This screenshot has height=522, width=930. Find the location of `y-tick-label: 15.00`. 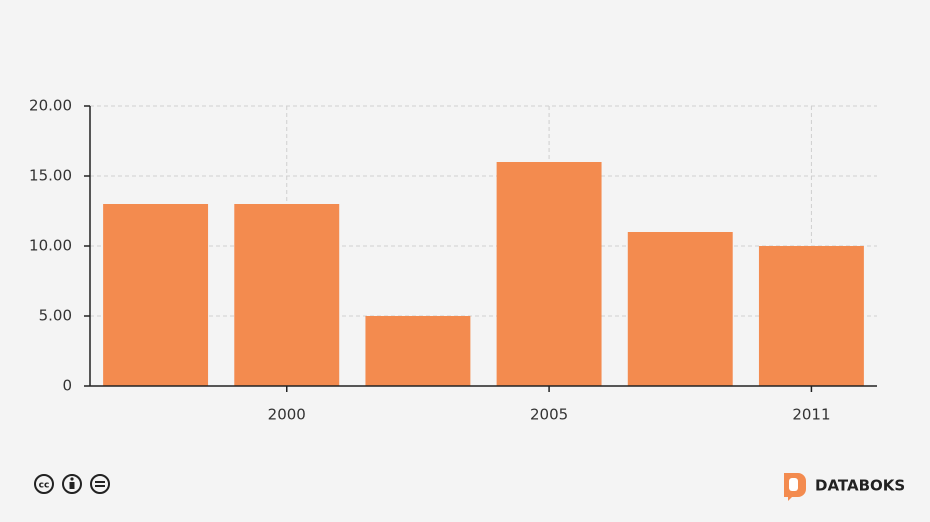

y-tick-label: 15.00 is located at coordinates (50, 176).